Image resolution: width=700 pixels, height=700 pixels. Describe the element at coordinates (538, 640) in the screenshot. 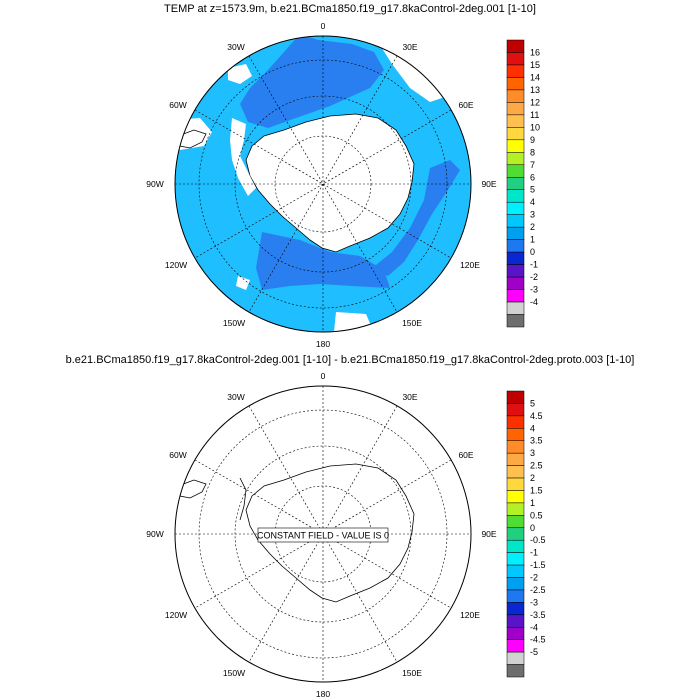

I see `colorbar-tick-label: -4.5` at that location.